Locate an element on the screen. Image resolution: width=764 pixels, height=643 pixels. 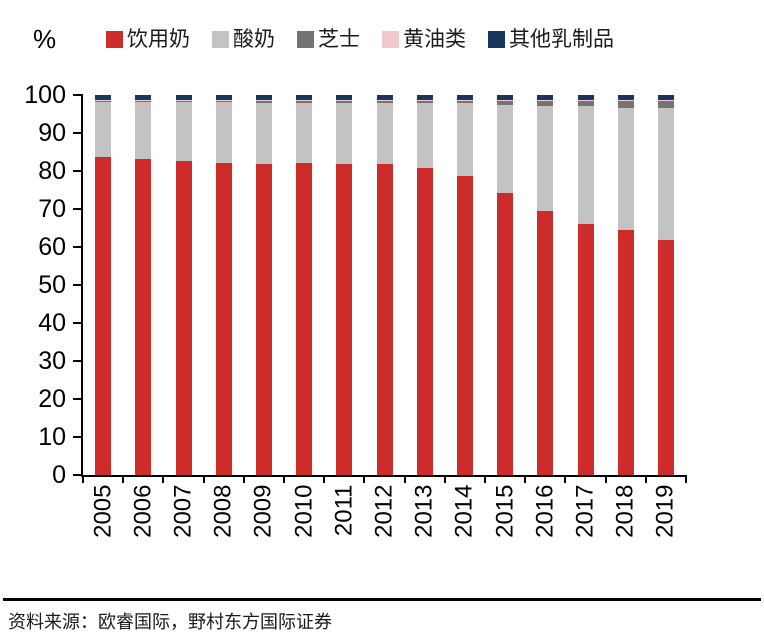
y-axis-unit-label: % is located at coordinates (45, 39).